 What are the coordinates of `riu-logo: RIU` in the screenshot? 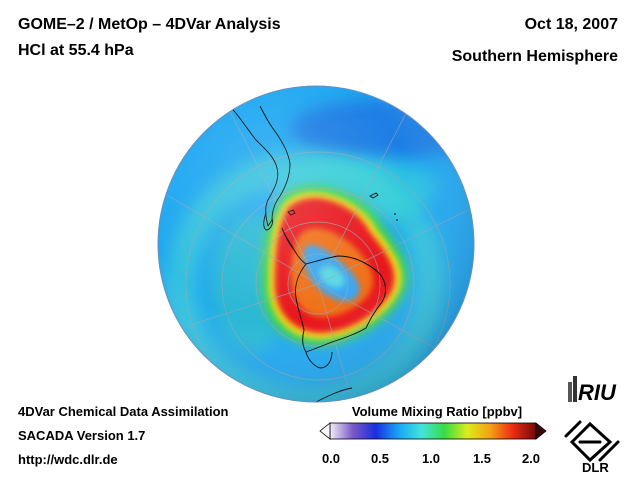 It's located at (592, 390).